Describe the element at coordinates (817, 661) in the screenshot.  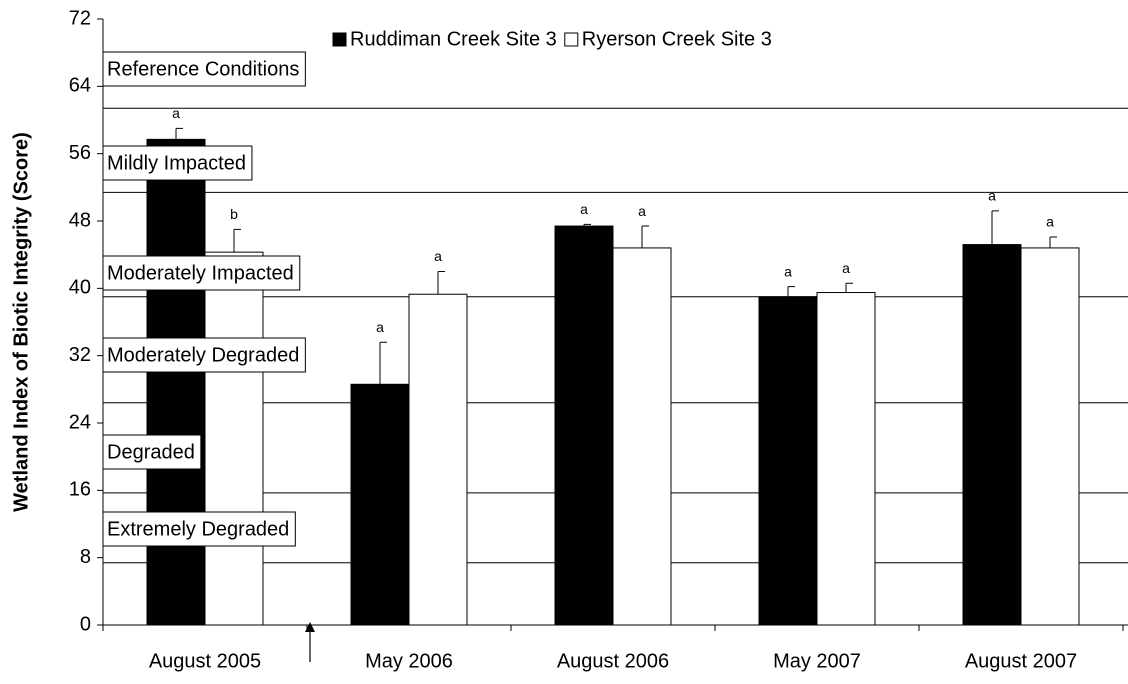
I see `x-tick-label: May 2007` at that location.